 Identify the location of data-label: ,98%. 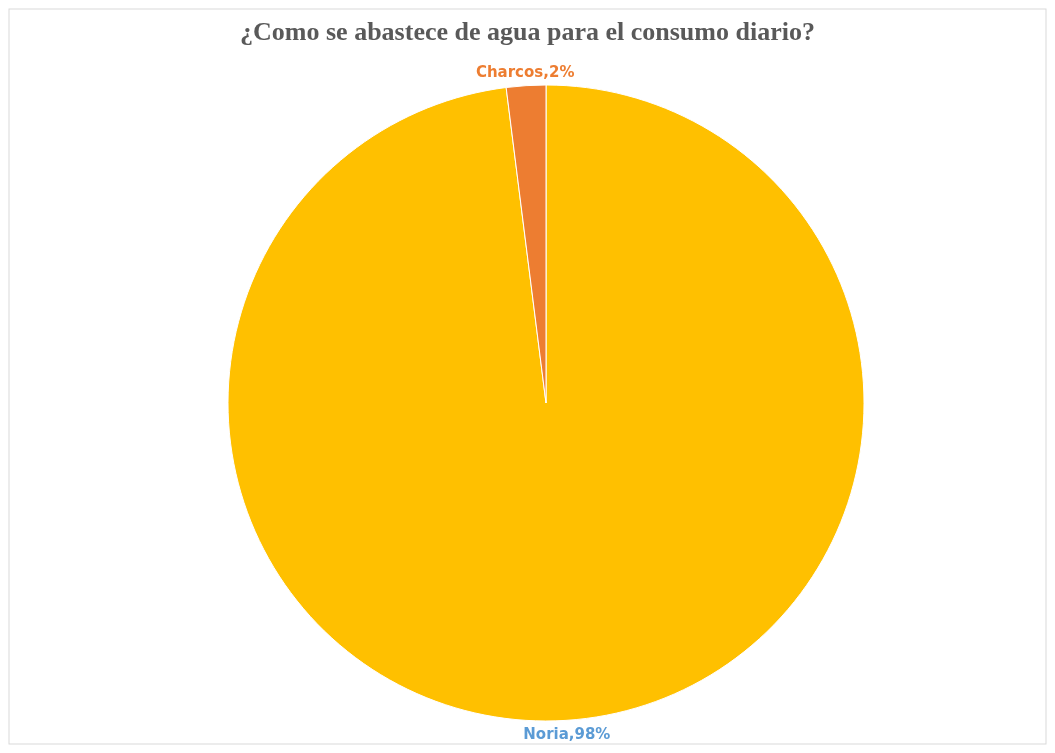
(589, 733).